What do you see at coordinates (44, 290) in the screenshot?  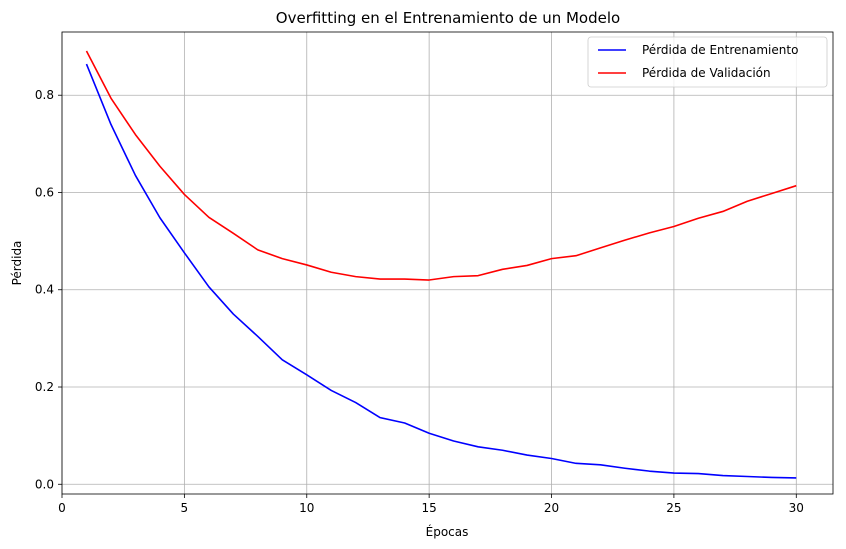 I see `y-tick-label: 0.4` at bounding box center [44, 290].